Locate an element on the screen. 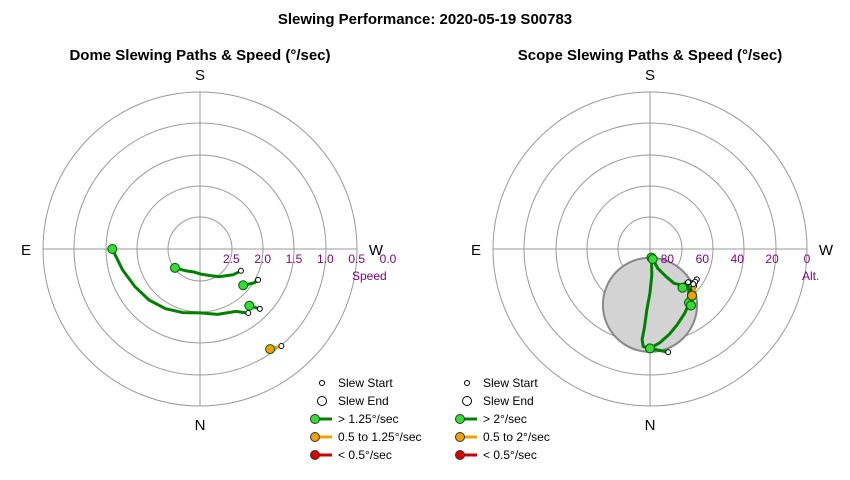 Image resolution: width=850 pixels, height=480 pixels. scope-scale-tick-label: 40 is located at coordinates (738, 259).